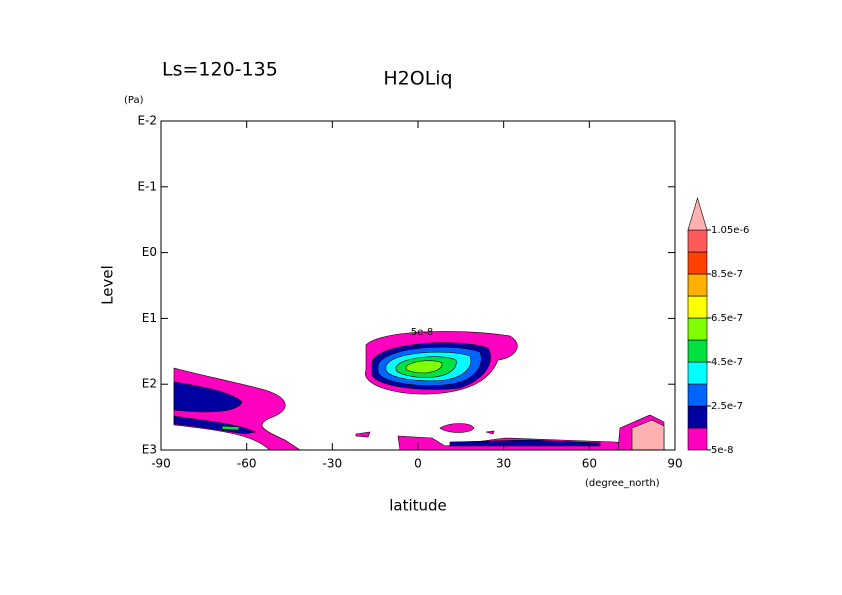  What do you see at coordinates (589, 464) in the screenshot?
I see `x-tick-label: 60` at bounding box center [589, 464].